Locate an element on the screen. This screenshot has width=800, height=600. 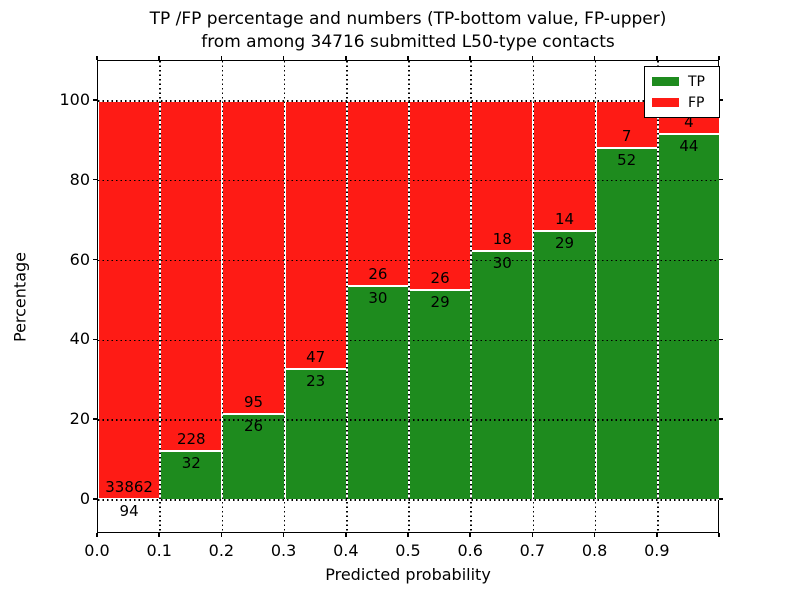
x-tick-label: 0.5 is located at coordinates (408, 550).